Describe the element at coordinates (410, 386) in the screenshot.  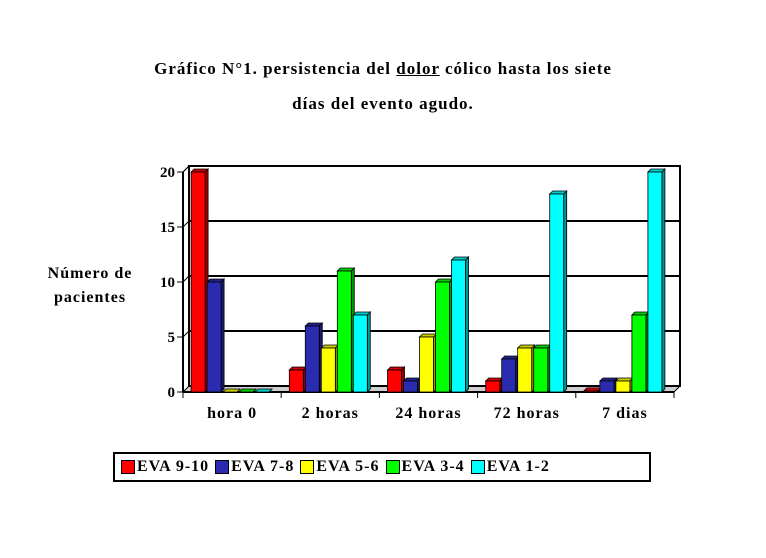
I see `bar-eva-7-8-24-horas` at that location.